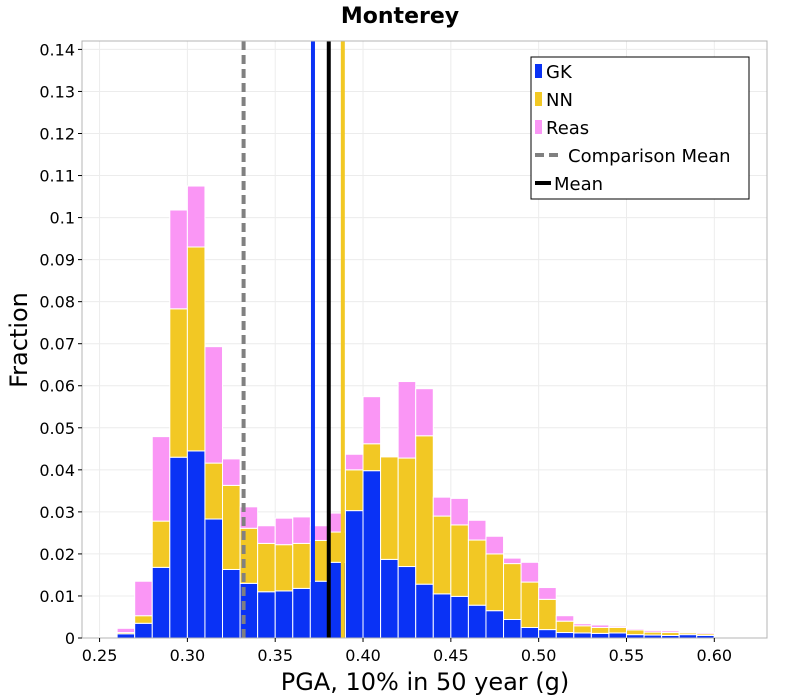 Image resolution: width=800 pixels, height=700 pixels. What do you see at coordinates (538, 127) in the screenshot?
I see `legend-swatch-reas` at bounding box center [538, 127].